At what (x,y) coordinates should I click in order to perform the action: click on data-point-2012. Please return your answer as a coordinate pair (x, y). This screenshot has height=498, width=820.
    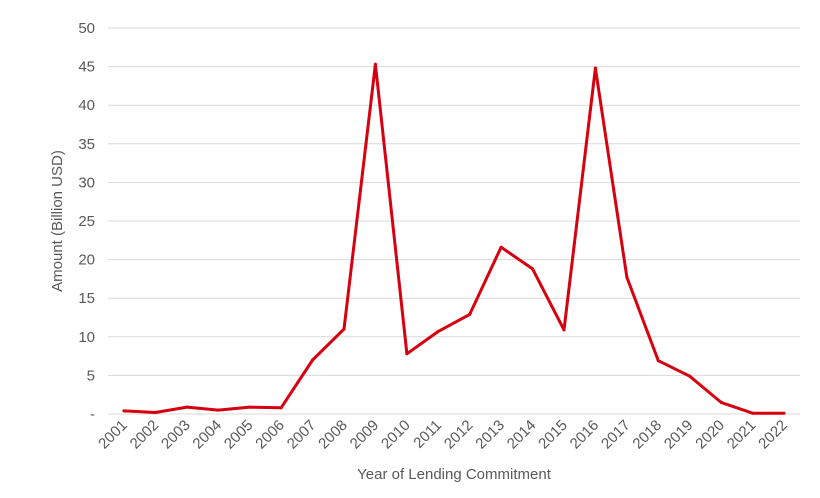
    Looking at the image, I should click on (470, 314).